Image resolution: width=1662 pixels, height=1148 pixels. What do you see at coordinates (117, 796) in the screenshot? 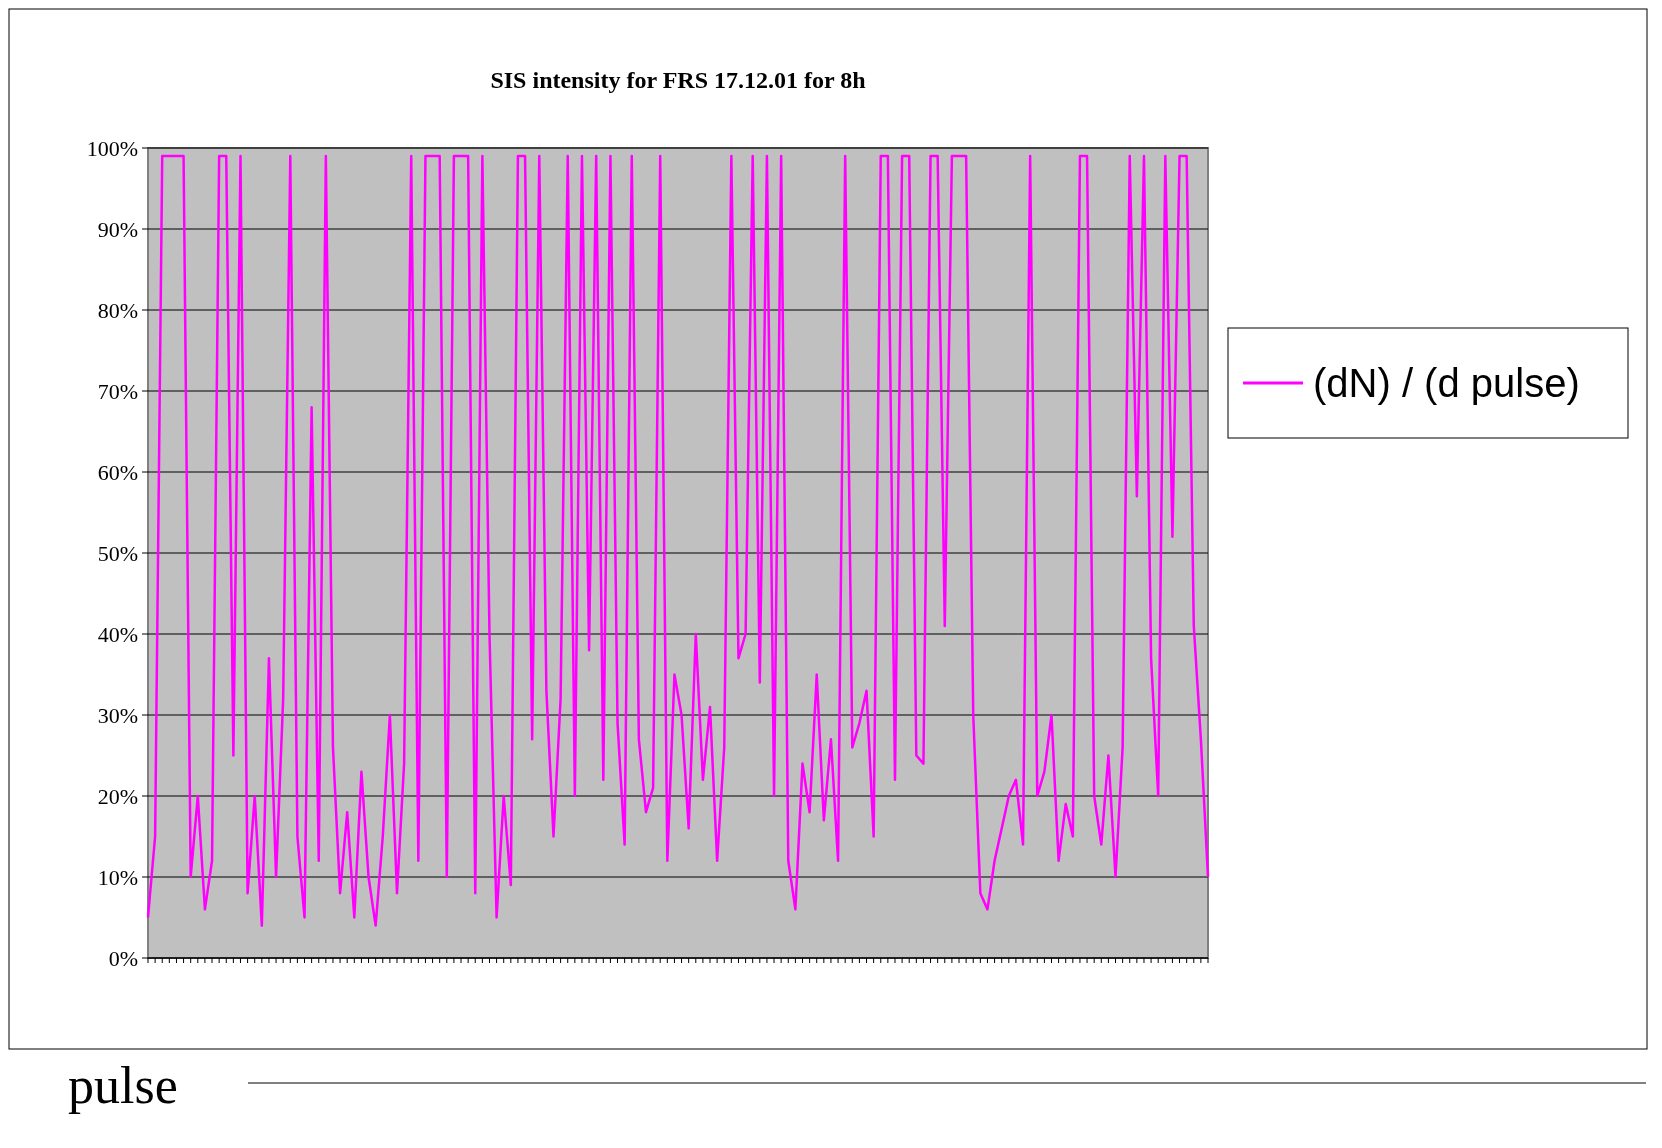
I see `y-tick-label: 20%` at bounding box center [117, 796].